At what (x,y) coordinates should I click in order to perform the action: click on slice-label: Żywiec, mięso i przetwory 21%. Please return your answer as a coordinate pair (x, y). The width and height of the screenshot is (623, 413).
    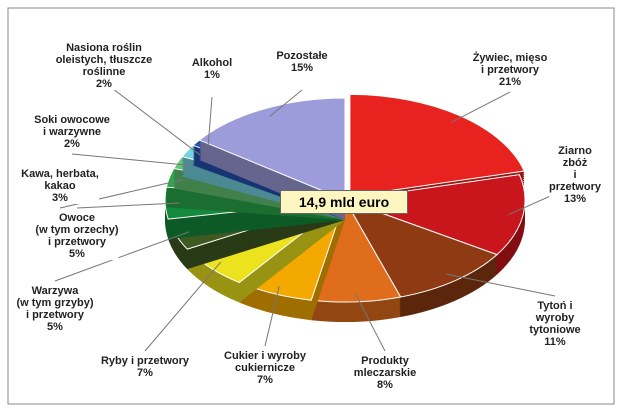
    Looking at the image, I should click on (510, 70).